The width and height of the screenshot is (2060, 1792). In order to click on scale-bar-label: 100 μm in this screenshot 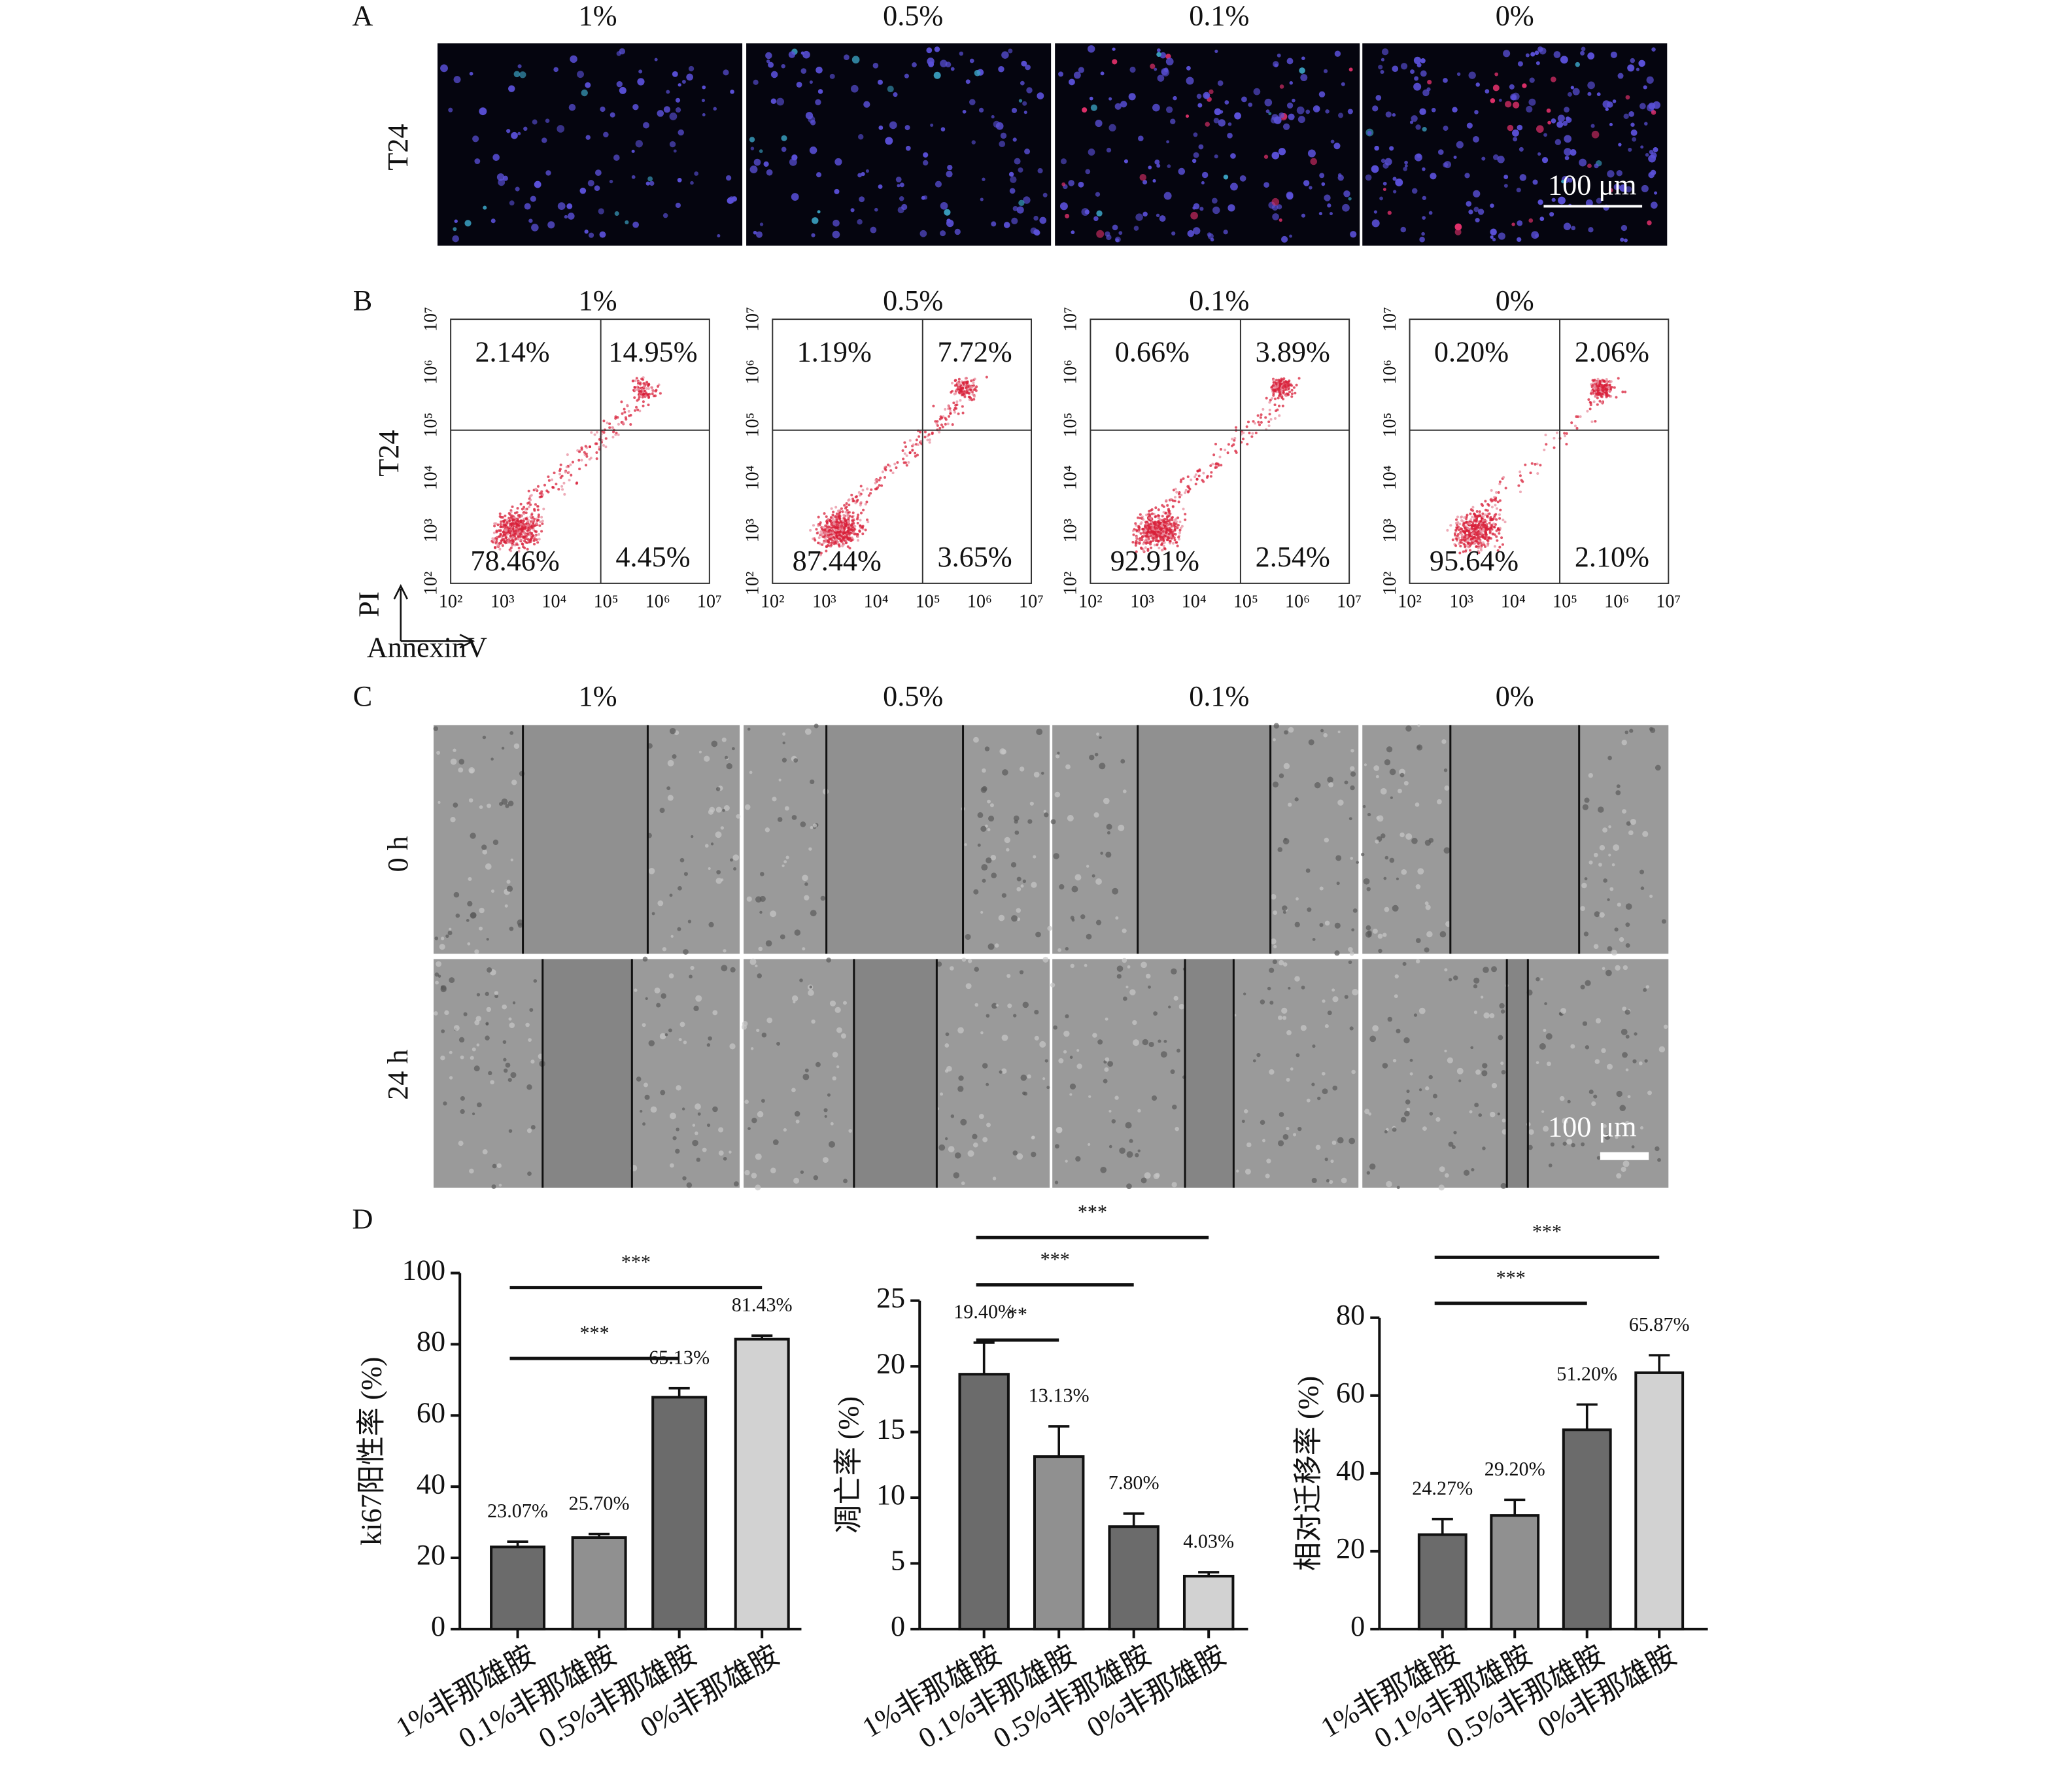, I will do `click(1592, 1127)`.